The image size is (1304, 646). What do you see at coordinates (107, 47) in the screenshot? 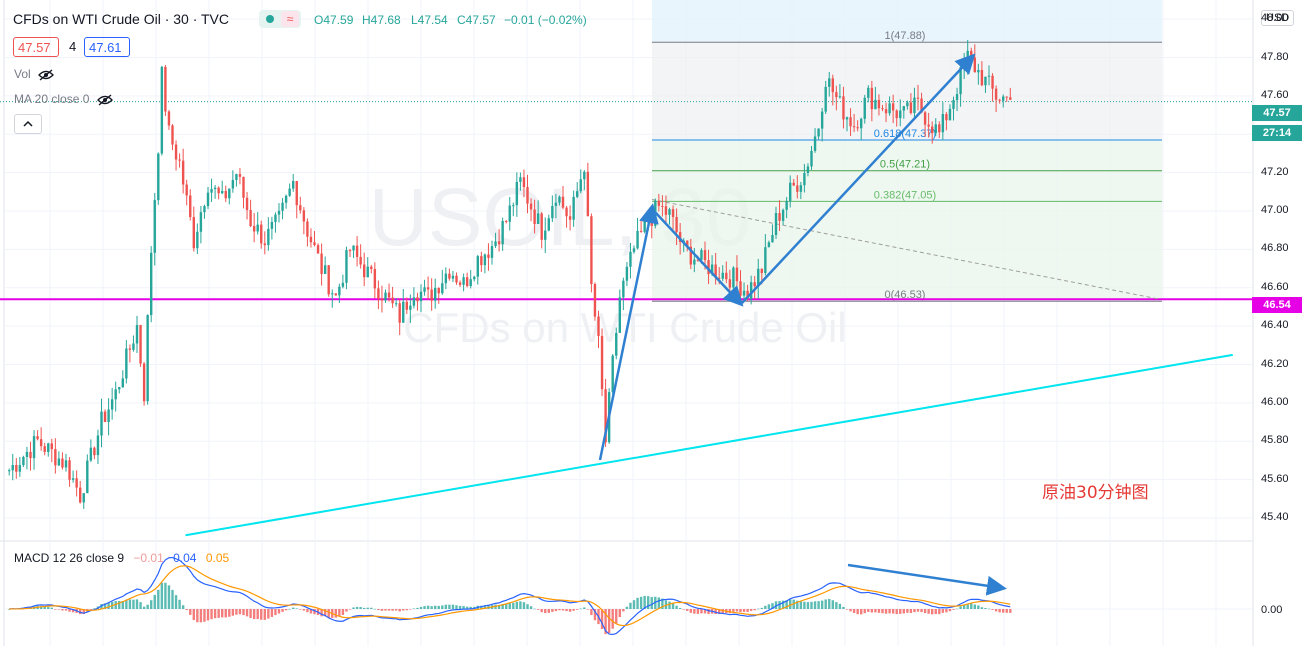
I see `buy-price-button: 47.61` at bounding box center [107, 47].